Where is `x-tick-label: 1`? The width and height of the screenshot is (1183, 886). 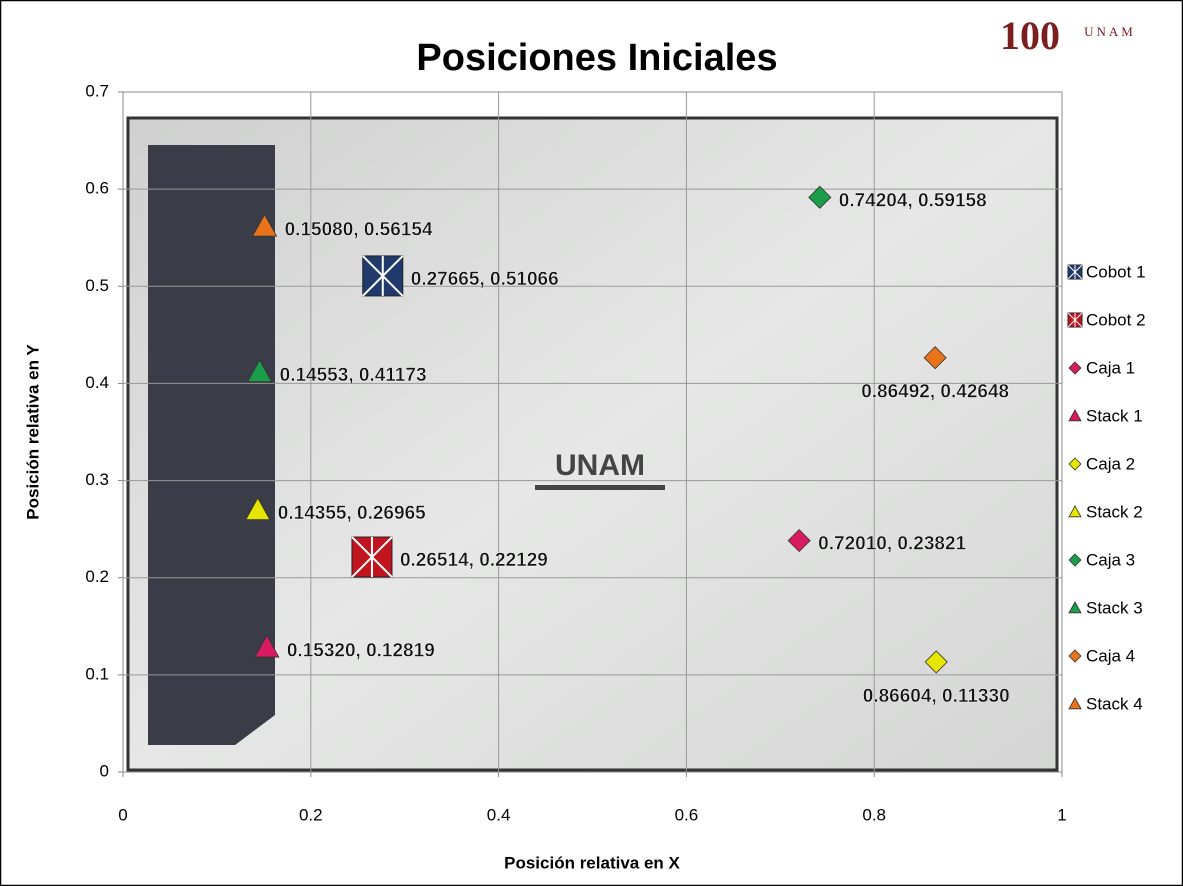 x-tick-label: 1 is located at coordinates (1061, 814).